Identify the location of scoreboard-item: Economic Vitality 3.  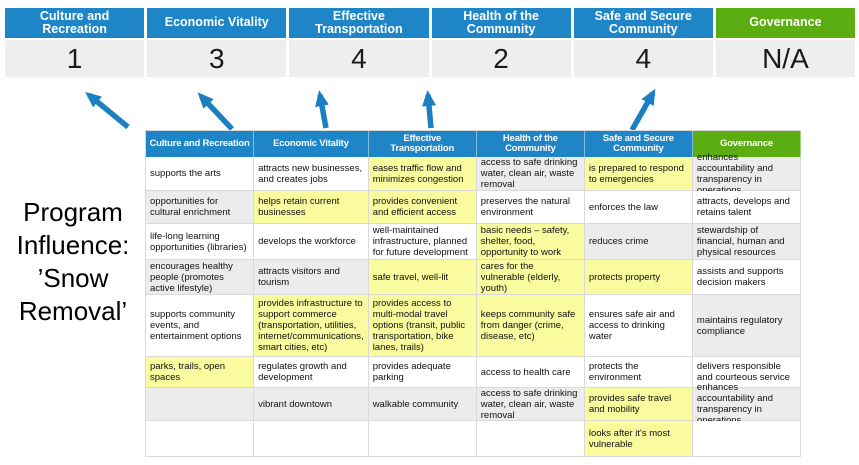
(217, 42).